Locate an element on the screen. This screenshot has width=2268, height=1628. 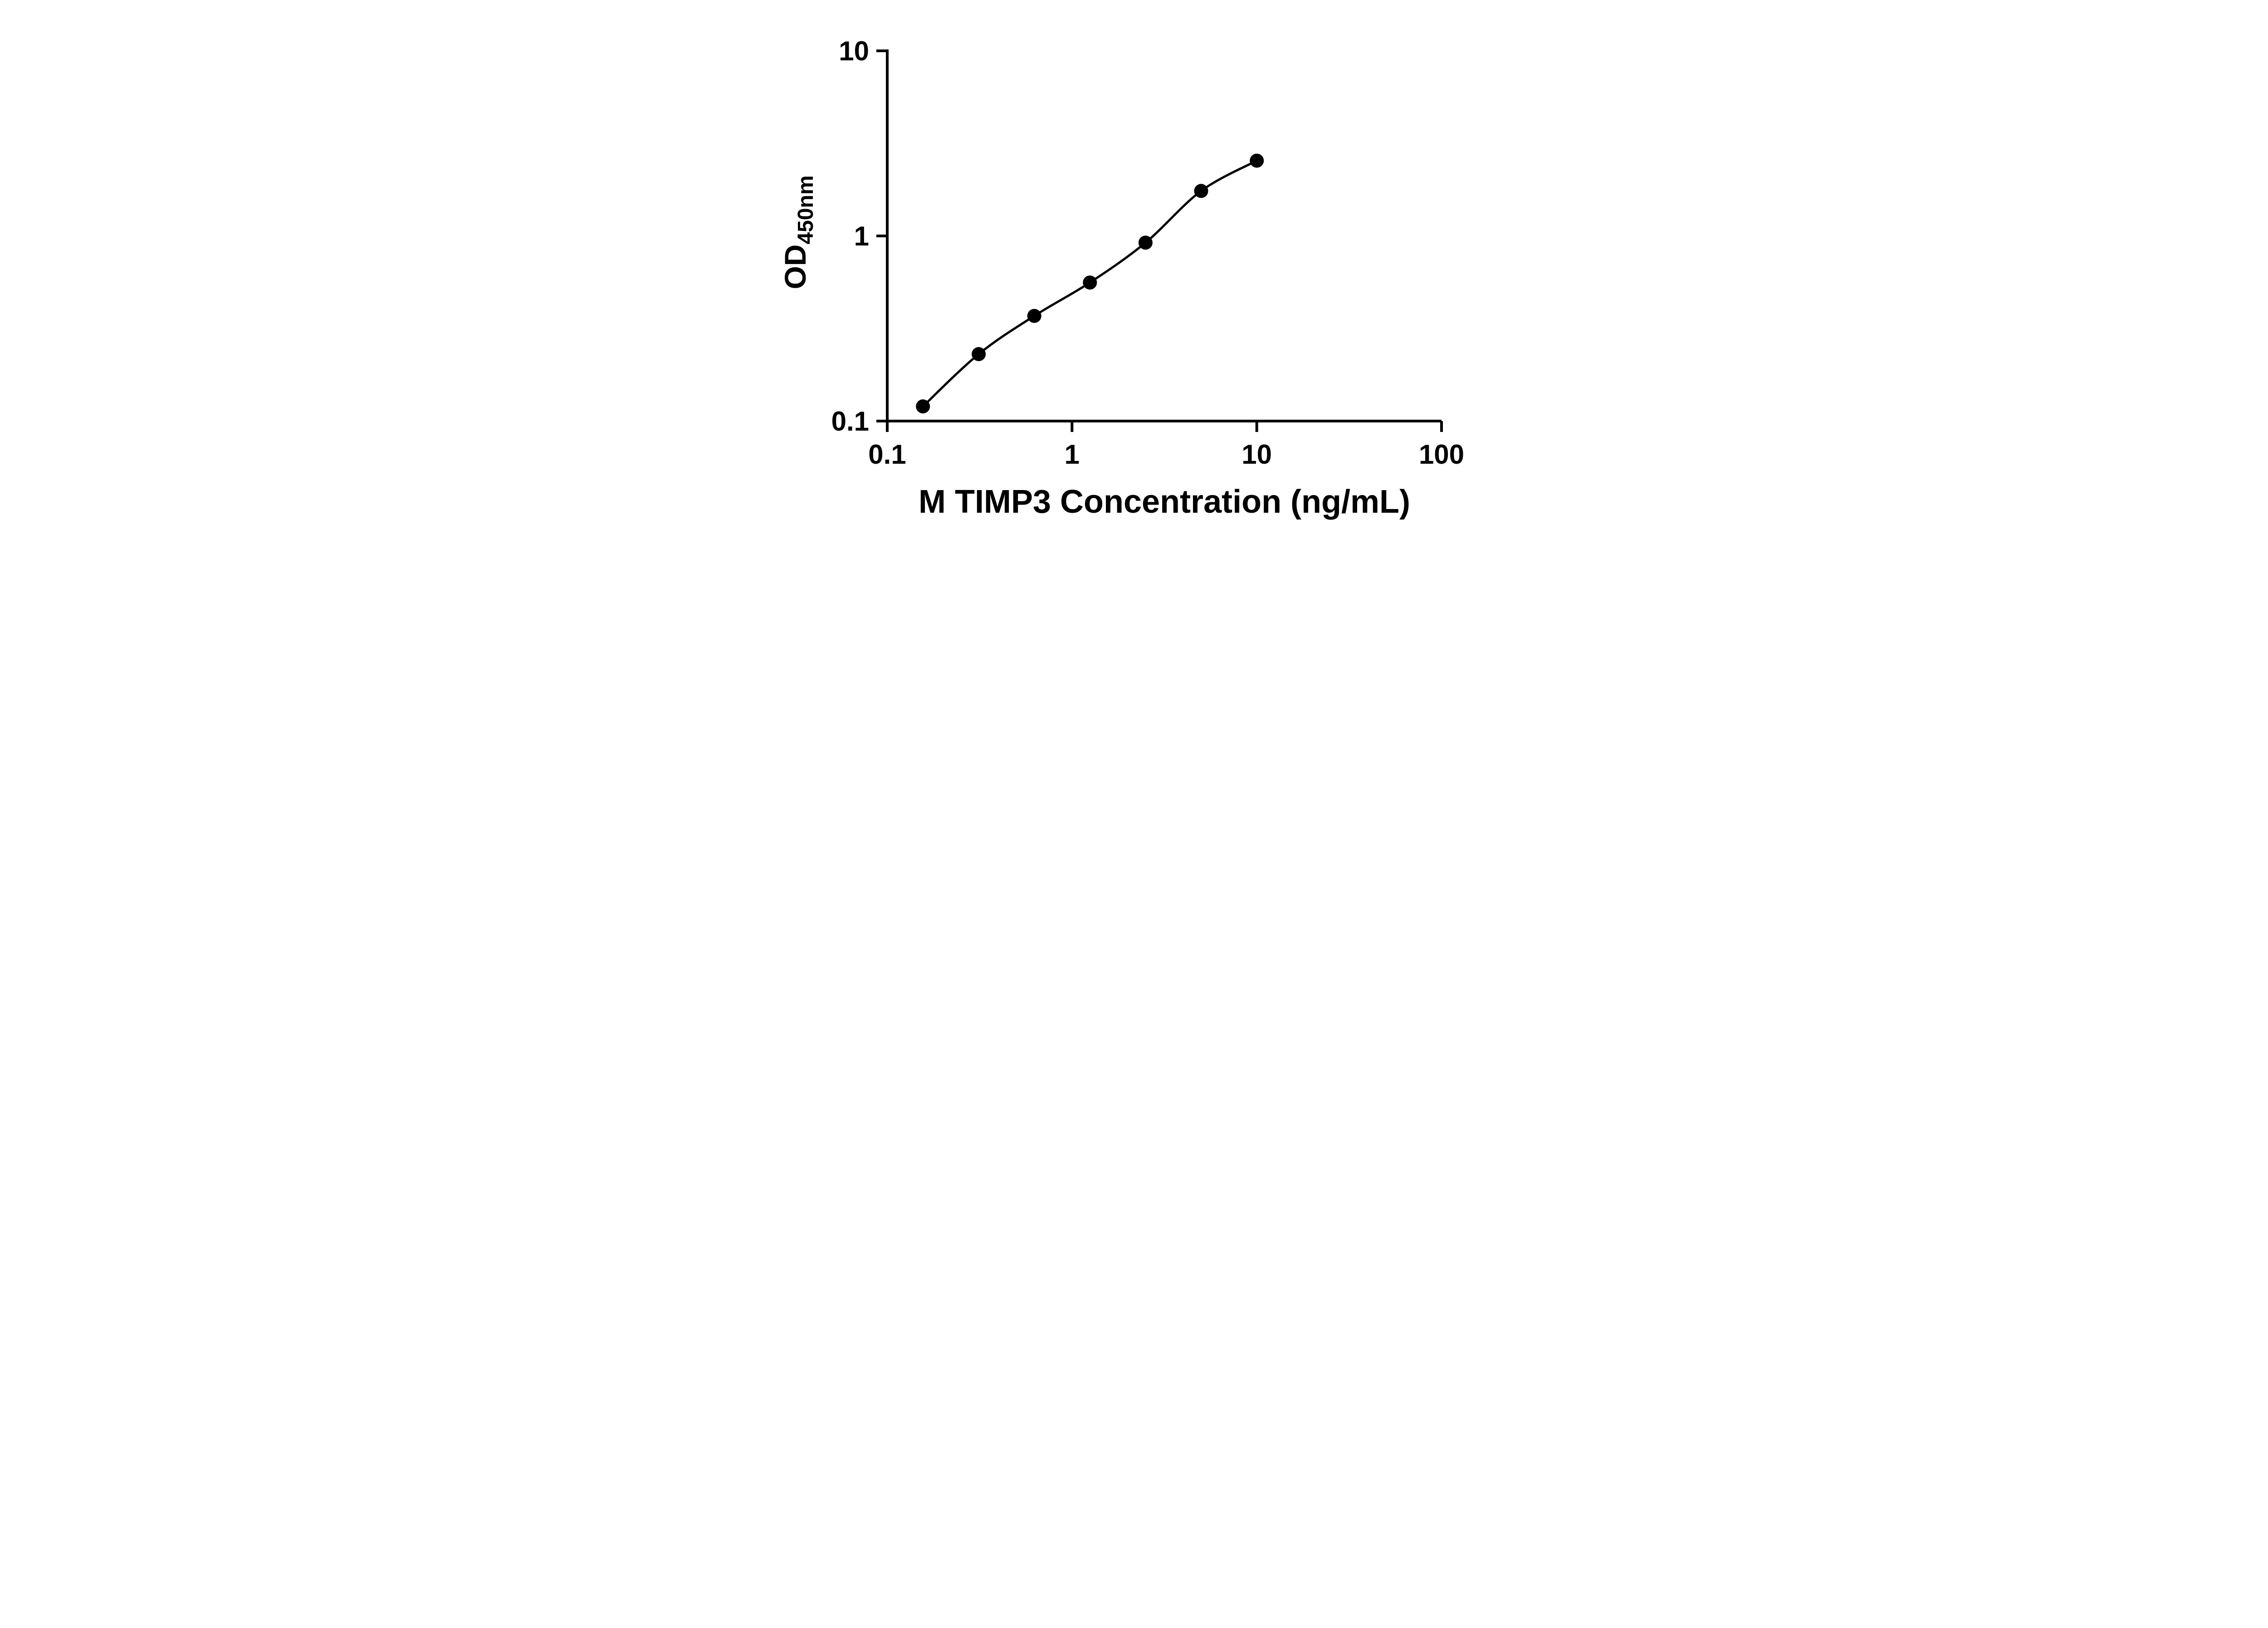
ticks-layer: 0.1 1 10 100 0.1 1 10 is located at coordinates (1148, 253).